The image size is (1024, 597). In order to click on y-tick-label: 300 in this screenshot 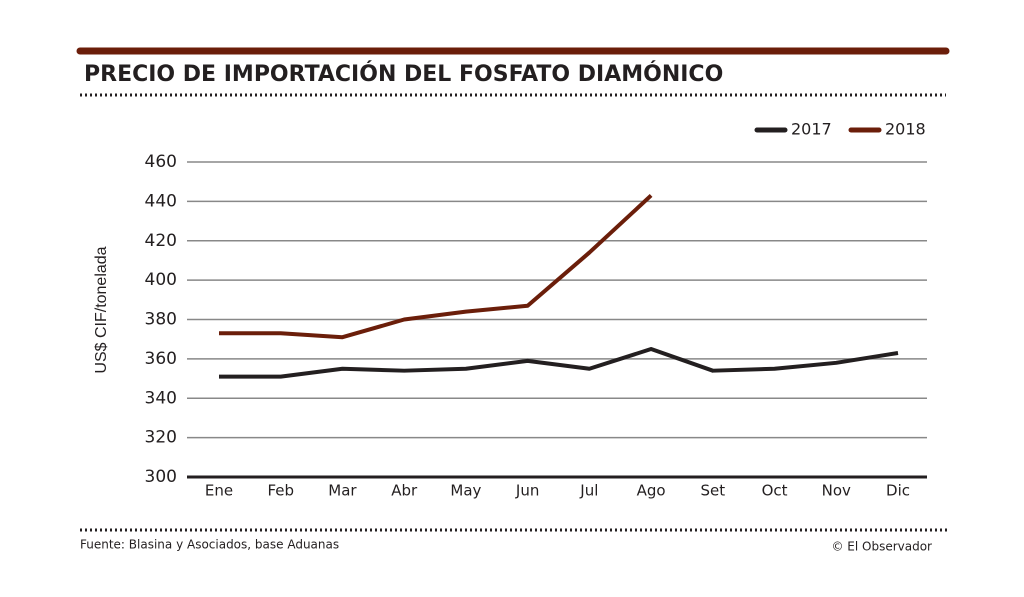, I will do `click(161, 477)`.